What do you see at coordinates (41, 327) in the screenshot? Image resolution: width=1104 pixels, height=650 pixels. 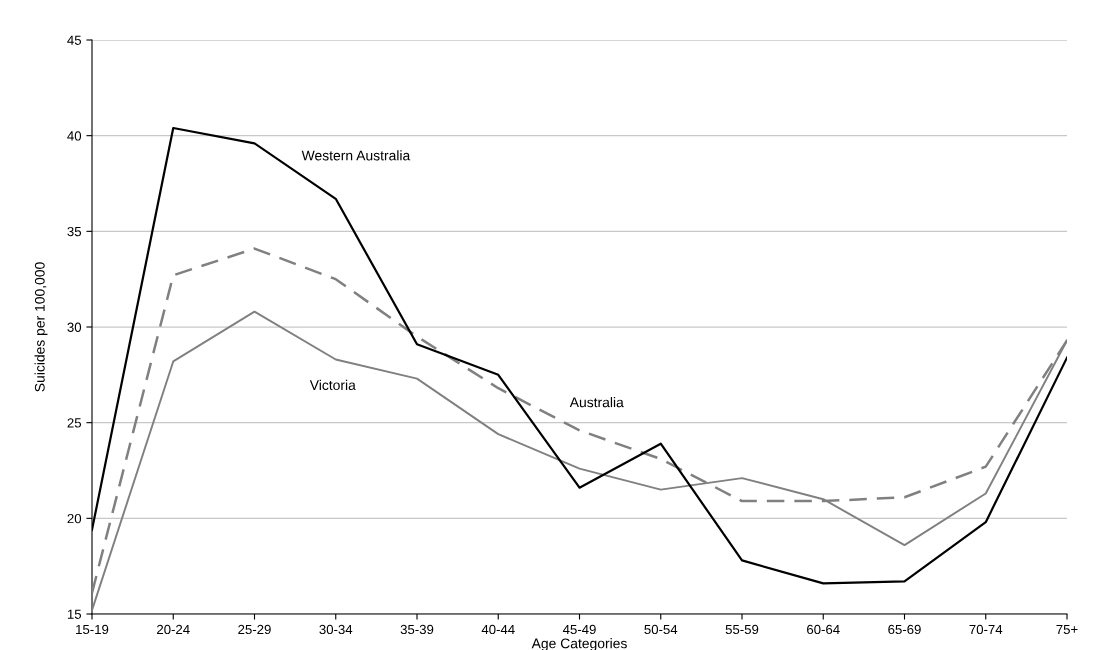 I see `y-axis-title: Suicides per 100,000` at bounding box center [41, 327].